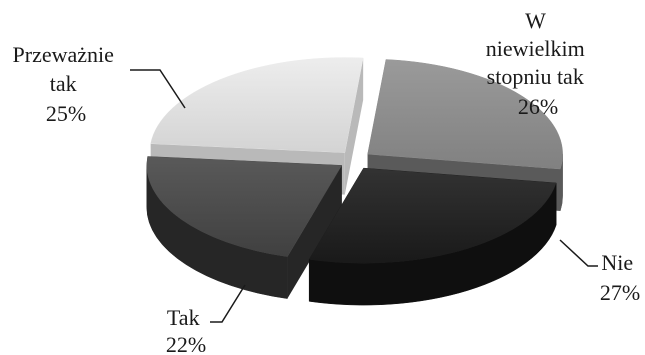 The height and width of the screenshot is (355, 645). I want to click on slice-value: 25%, so click(66, 113).